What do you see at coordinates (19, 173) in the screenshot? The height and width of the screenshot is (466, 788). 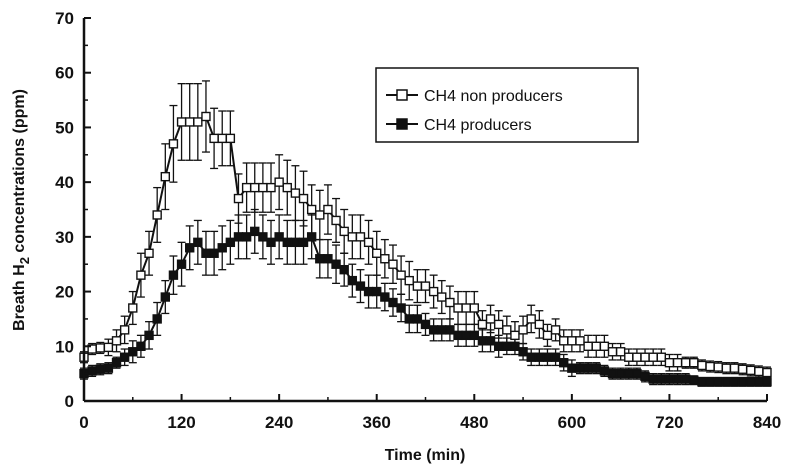 I see `y-axis-label-suffix: concentrations (ppm)` at bounding box center [19, 173].